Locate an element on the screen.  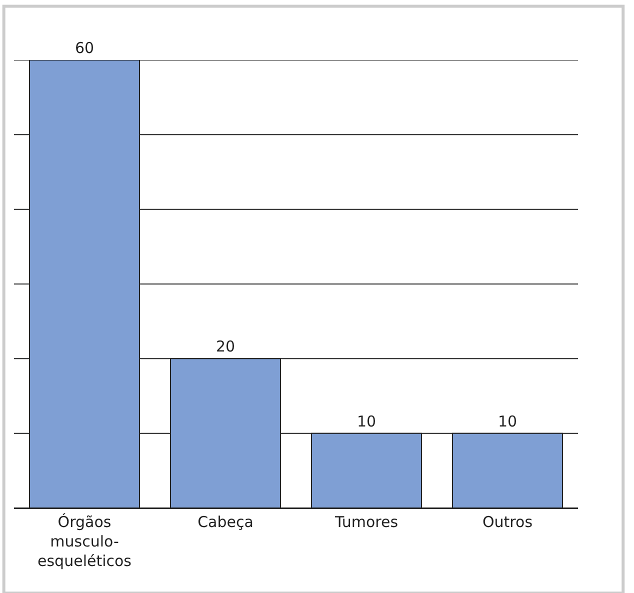
data-label: 60 is located at coordinates (84, 48).